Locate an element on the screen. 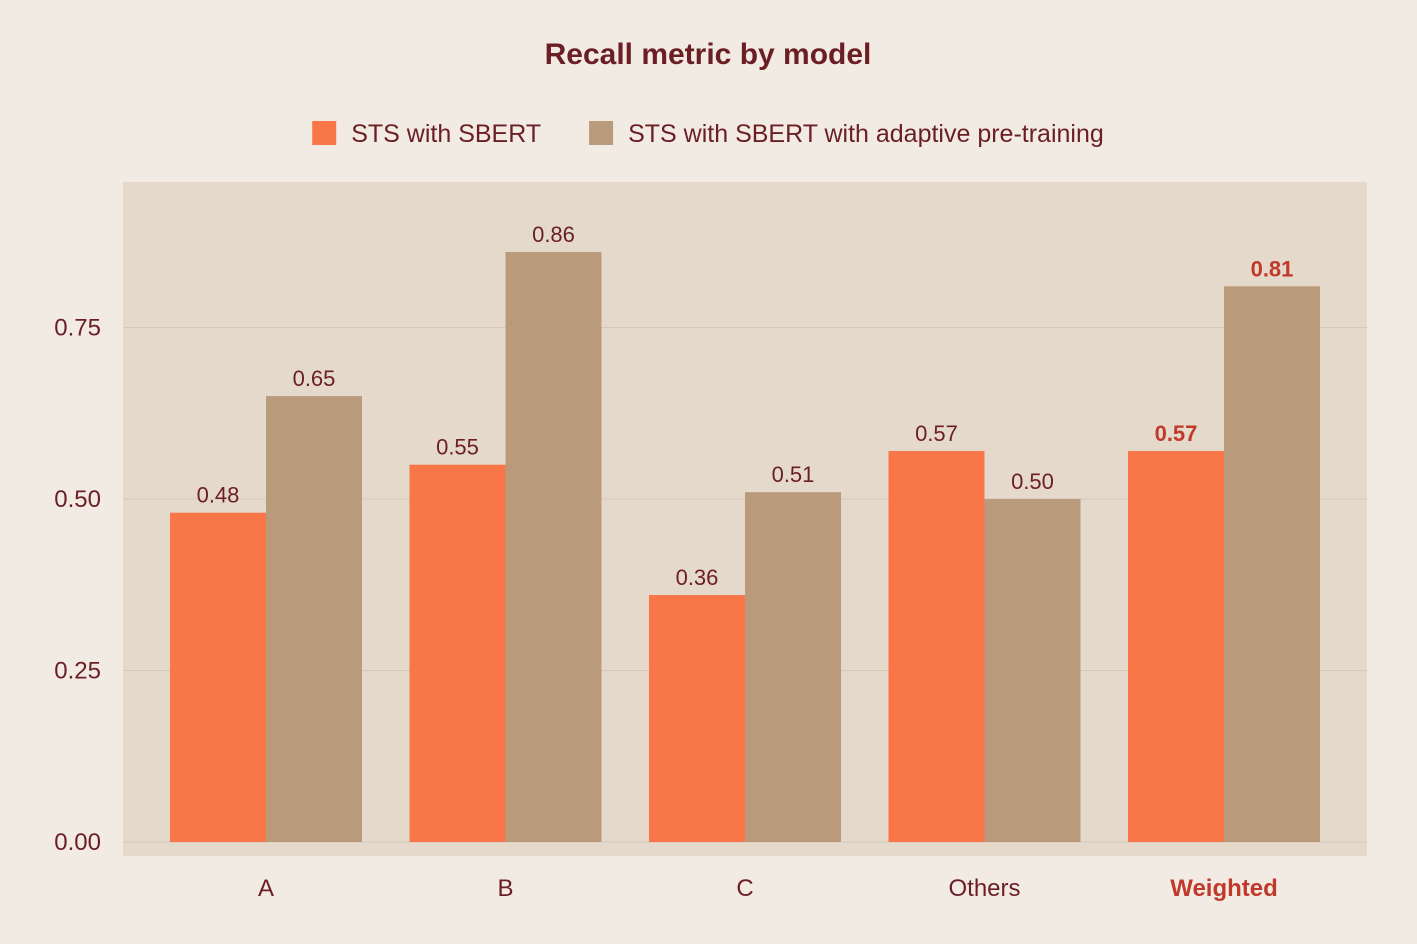 The image size is (1417, 944). y-tick-label: 0.50 is located at coordinates (77, 499).